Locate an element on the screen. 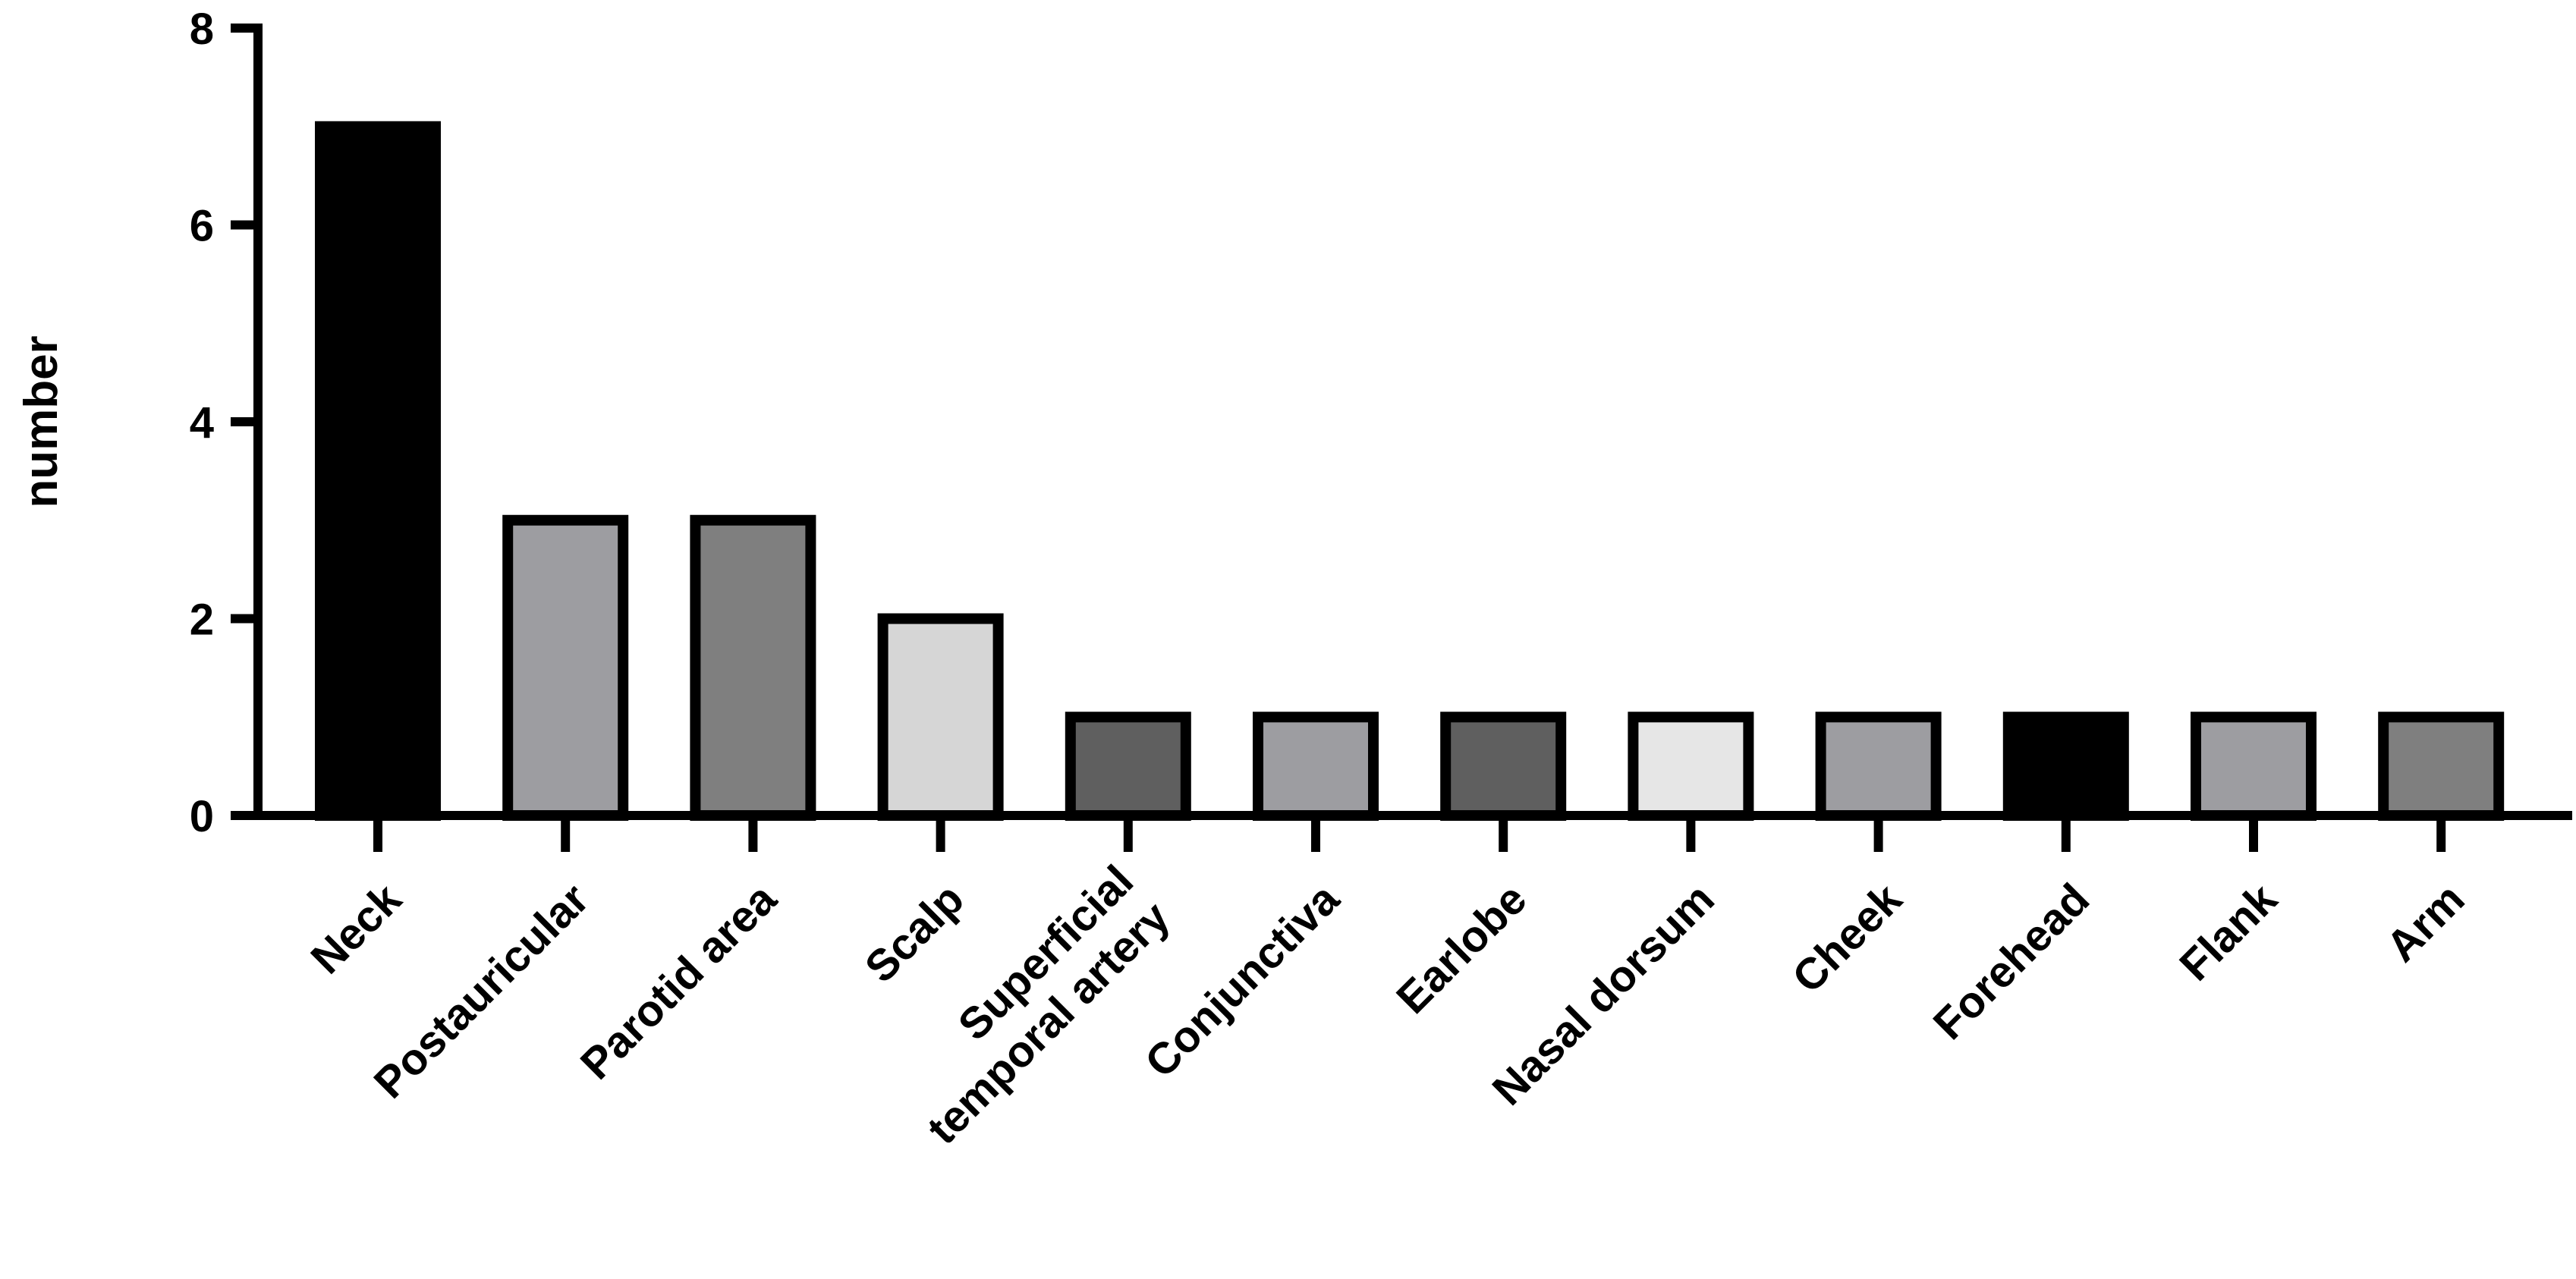 This screenshot has width=2576, height=1279. y-tick-label-3: 6 is located at coordinates (202, 226).